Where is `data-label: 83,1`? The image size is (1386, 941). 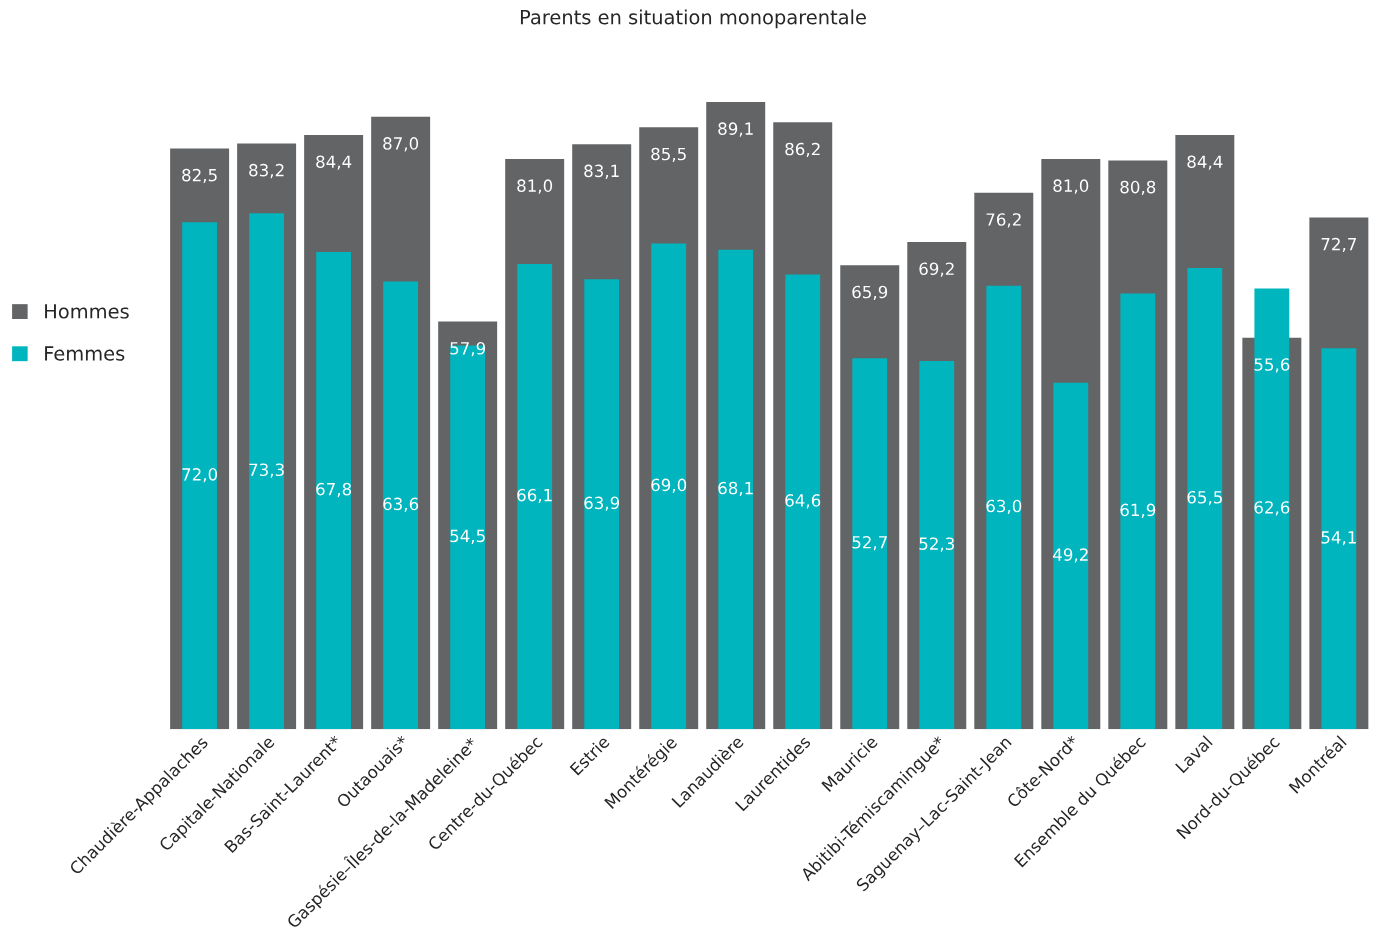
data-label: 83,1 is located at coordinates (601, 171).